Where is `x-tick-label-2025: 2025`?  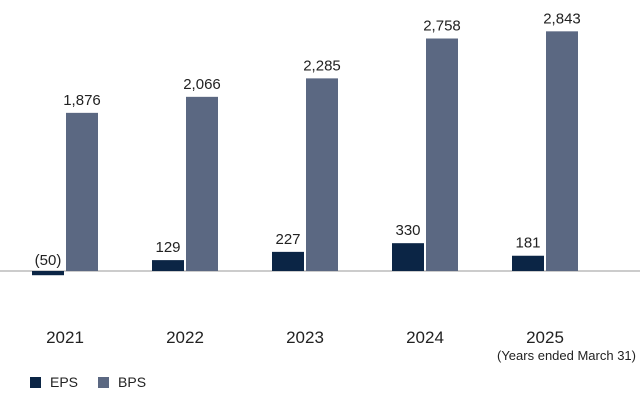
x-tick-label-2025: 2025 is located at coordinates (545, 337).